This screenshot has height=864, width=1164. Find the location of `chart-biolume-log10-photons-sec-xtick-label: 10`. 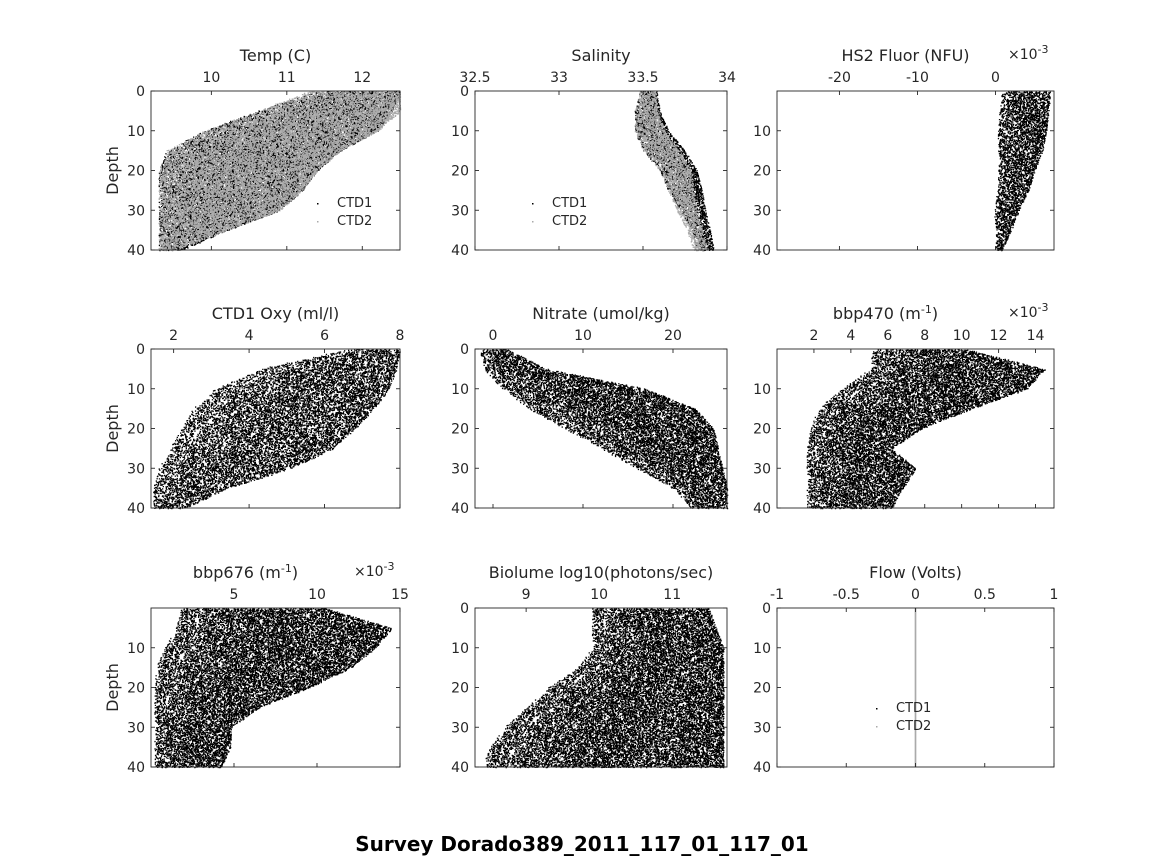

chart-biolume-log10-photons-sec-xtick-label: 10 is located at coordinates (599, 595).